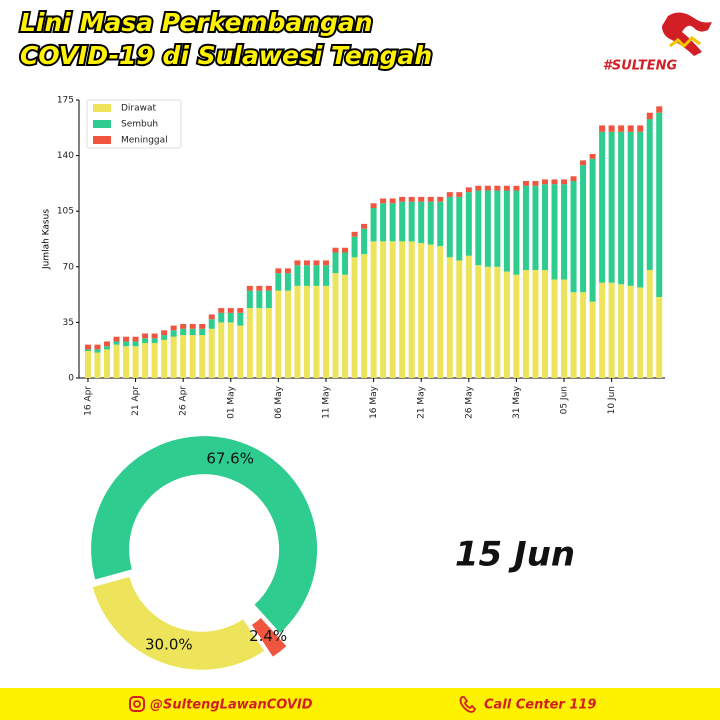 The image size is (720, 720). I want to click on x-tick-label: 01 May, so click(231, 402).